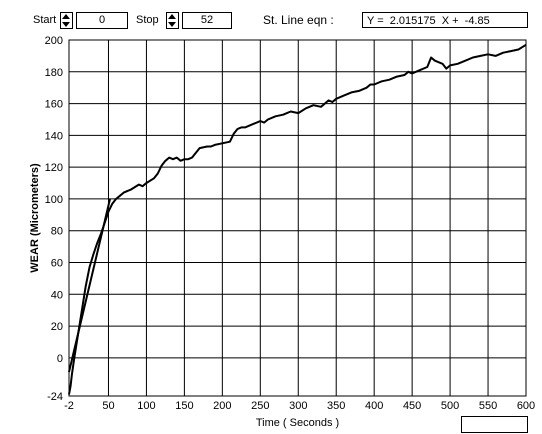 The height and width of the screenshot is (434, 542). I want to click on y-tick-label: 120, so click(54, 168).